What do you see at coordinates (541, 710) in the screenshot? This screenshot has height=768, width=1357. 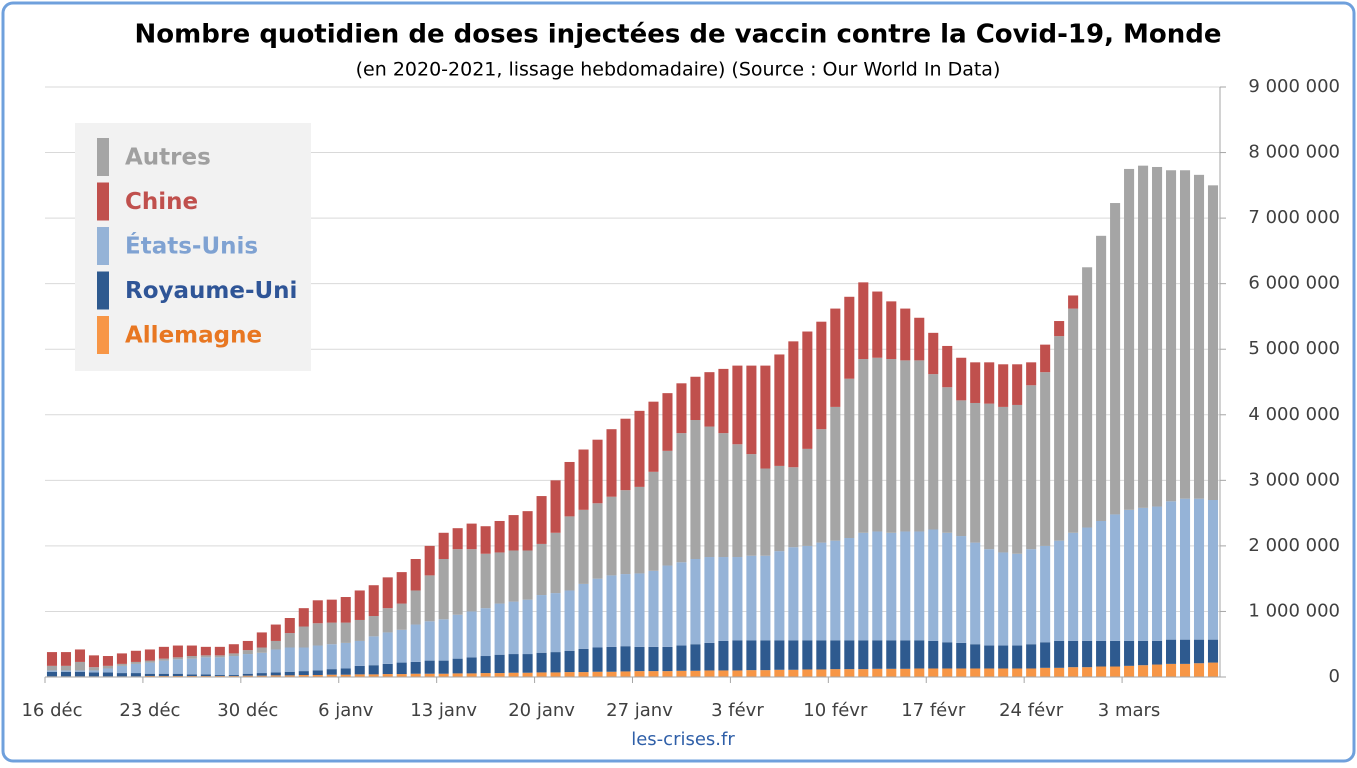 I see `x-tick-label: 20 janv` at bounding box center [541, 710].